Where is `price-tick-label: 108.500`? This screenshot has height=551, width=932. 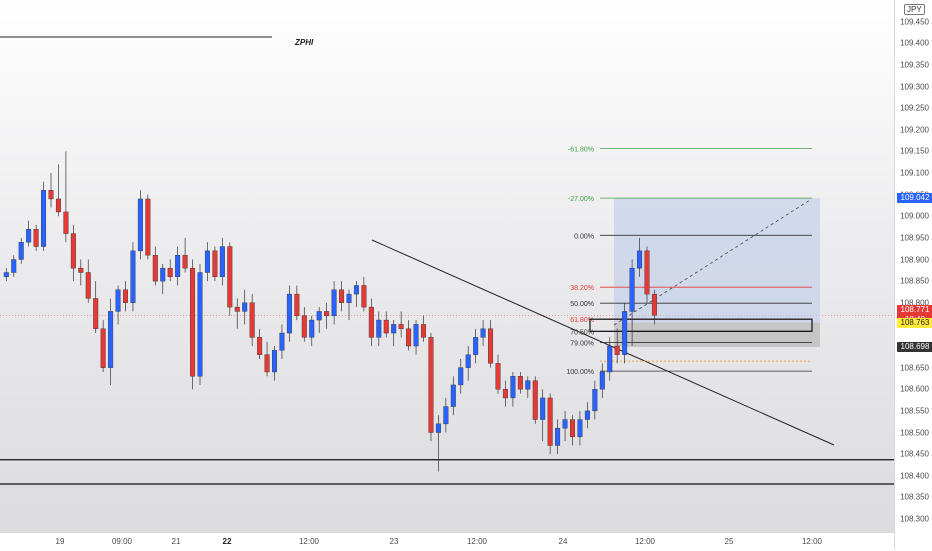 price-tick-label: 108.500 is located at coordinates (914, 433).